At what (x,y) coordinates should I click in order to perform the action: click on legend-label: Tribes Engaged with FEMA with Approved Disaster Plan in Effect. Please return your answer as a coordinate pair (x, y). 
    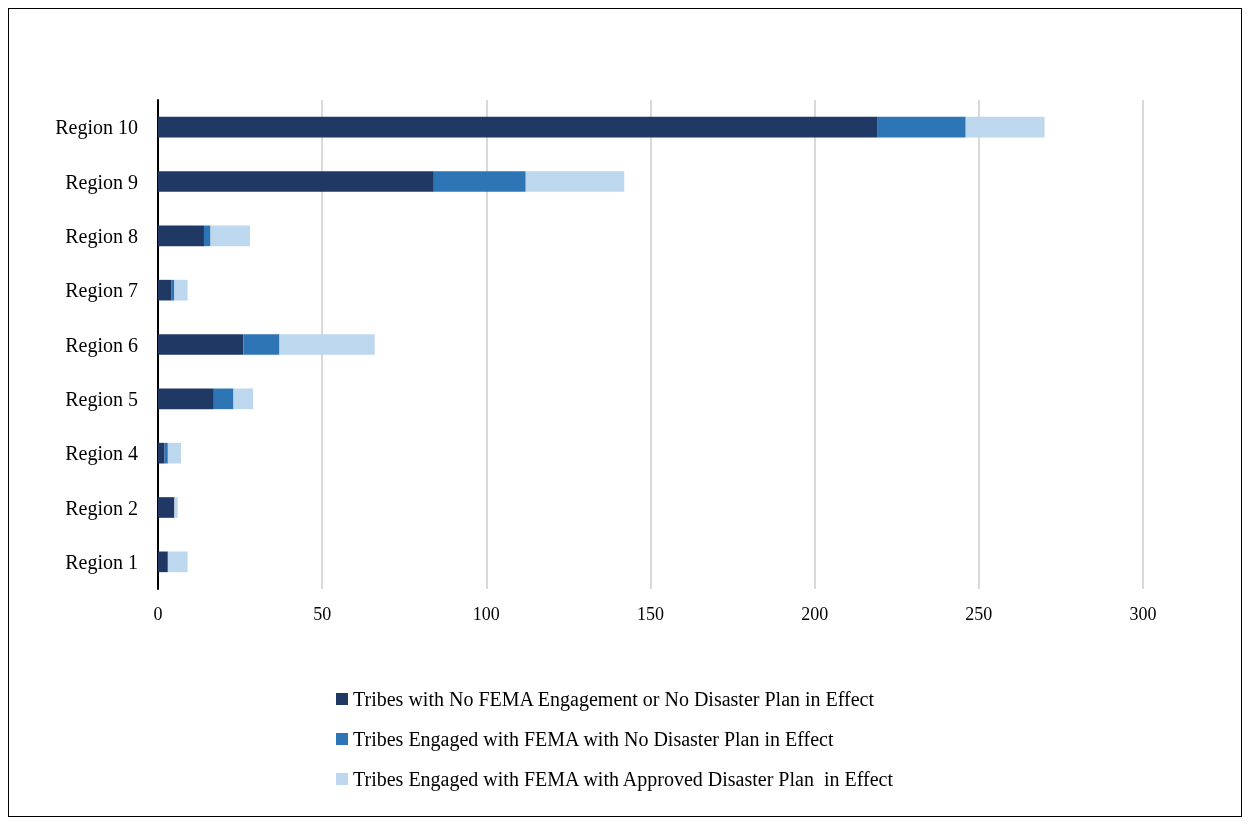
    Looking at the image, I should click on (623, 779).